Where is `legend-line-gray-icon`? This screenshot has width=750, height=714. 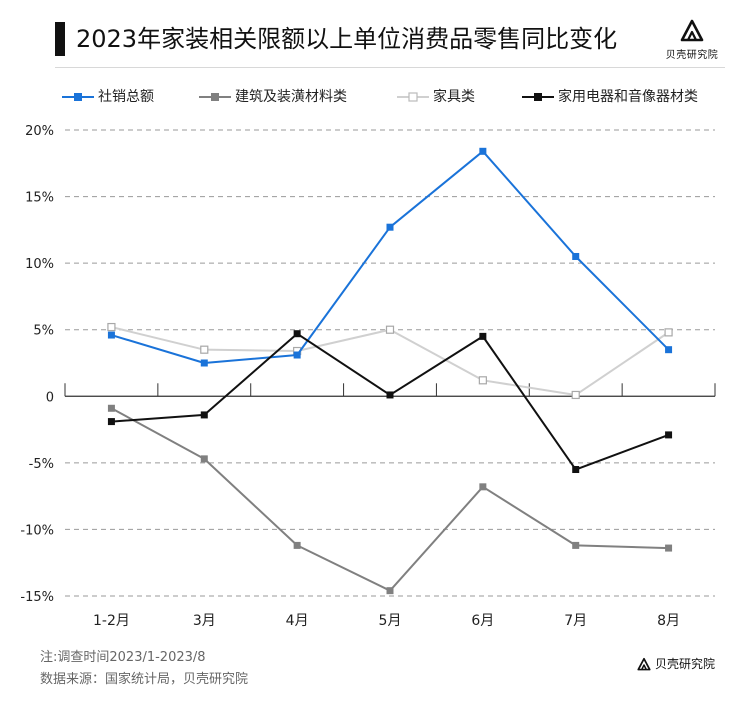
legend-line-gray-icon is located at coordinates (215, 97).